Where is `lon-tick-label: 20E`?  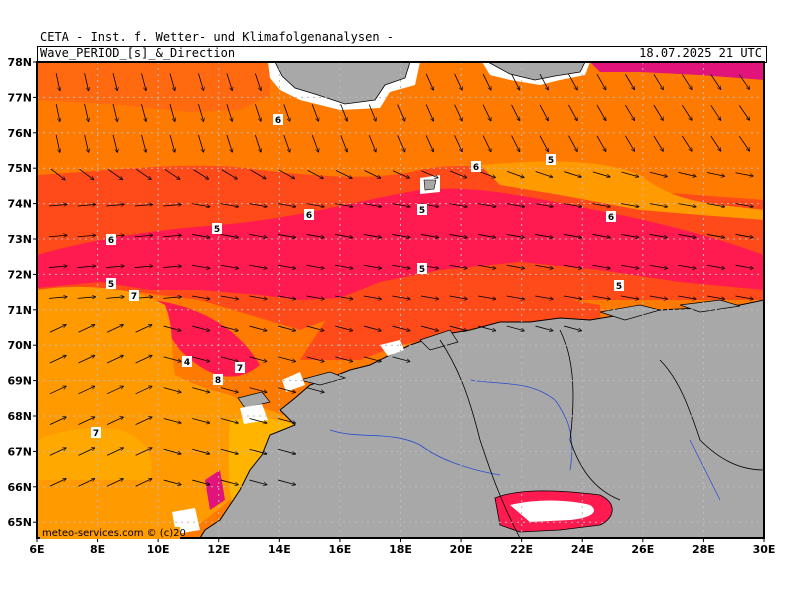
lon-tick-label: 20E is located at coordinates (461, 549).